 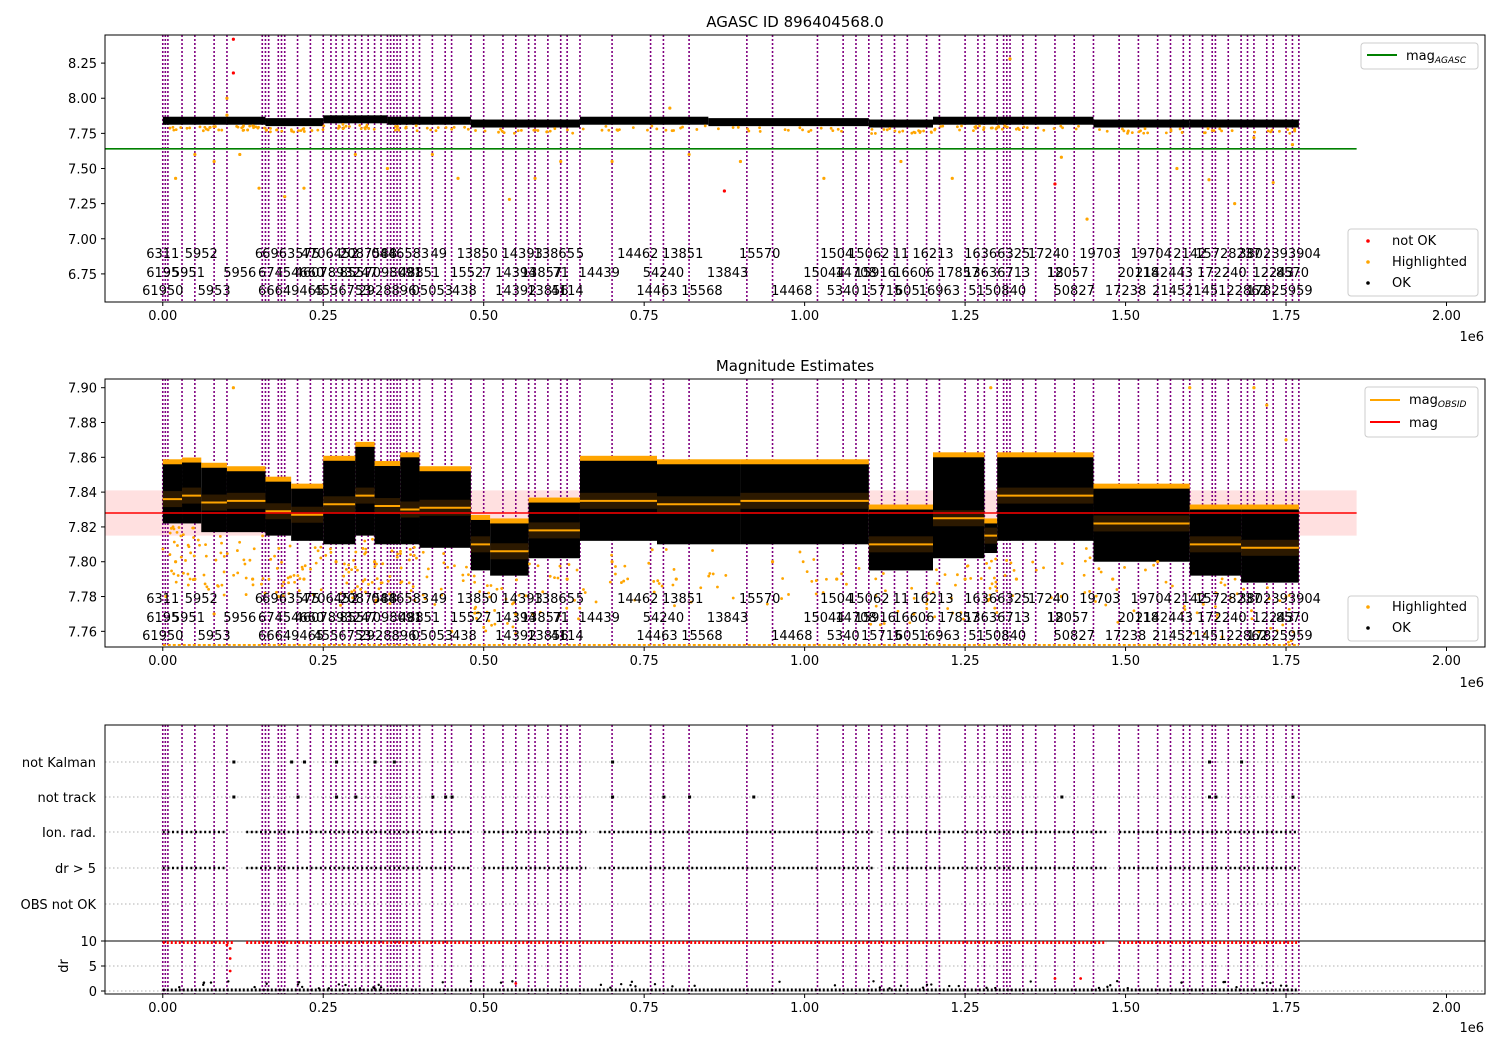 I want to click on top-obs-label: 15916, so click(x=875, y=273).